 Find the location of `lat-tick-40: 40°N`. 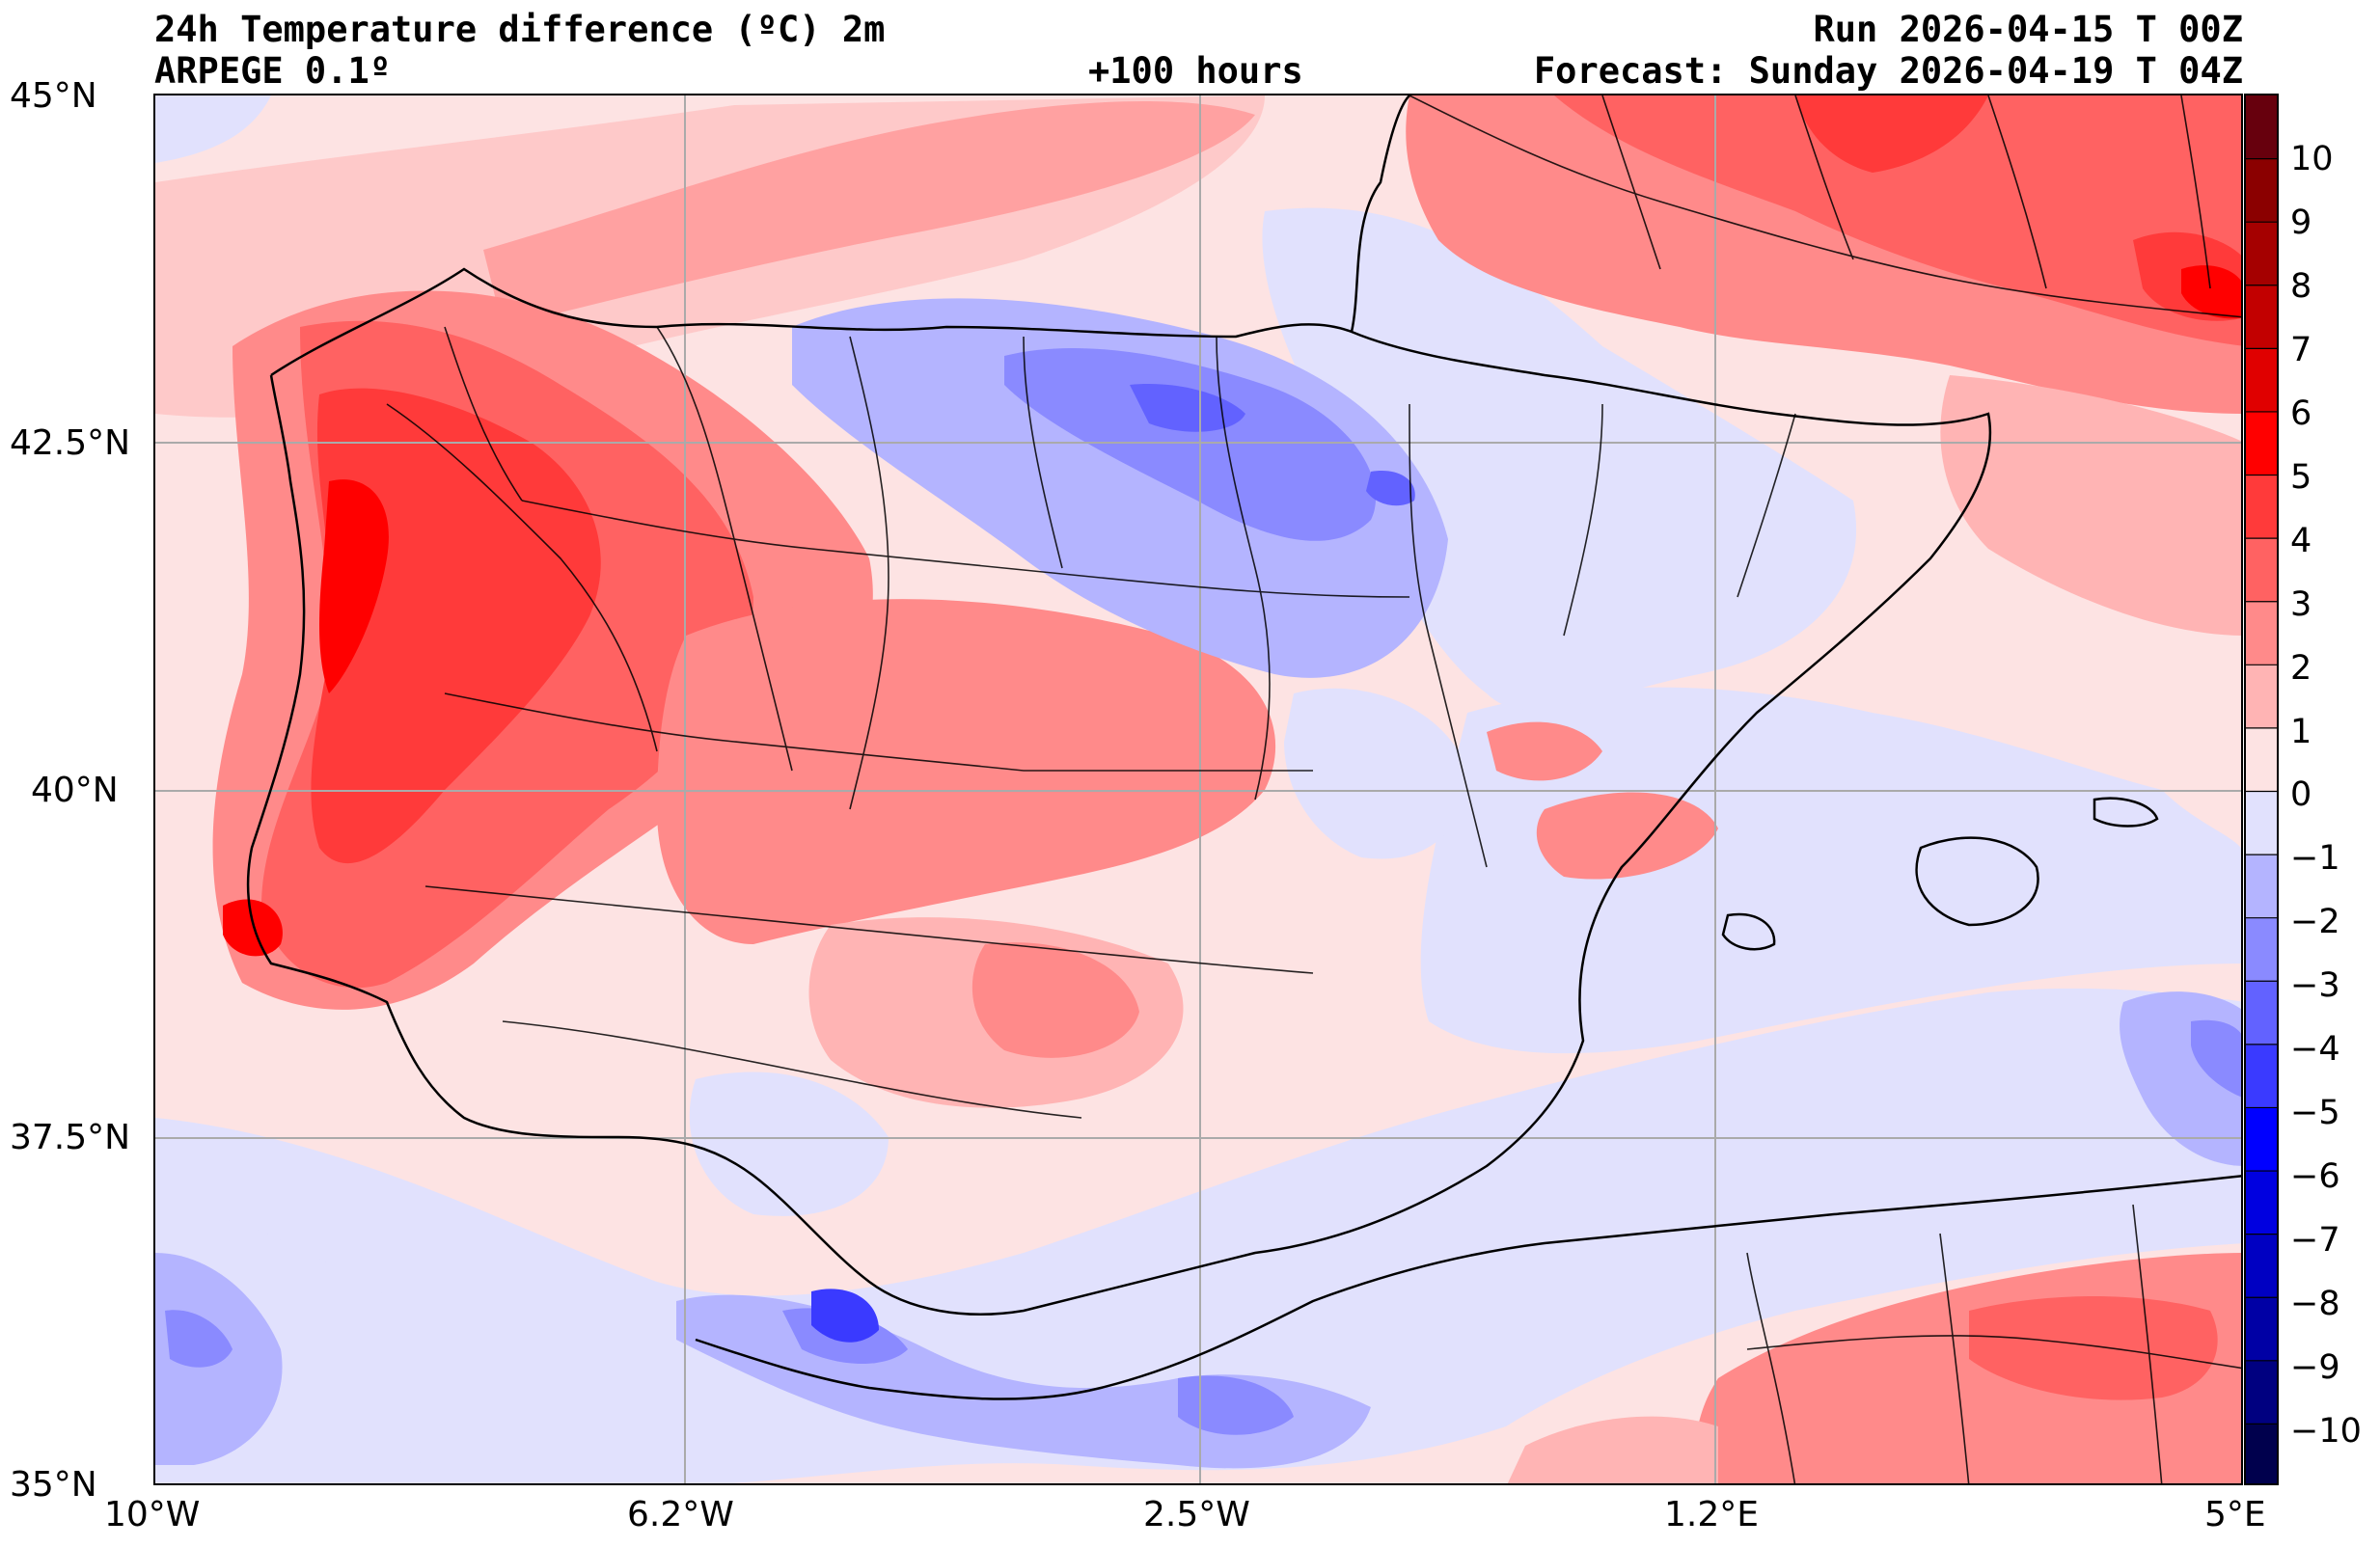

lat-tick-40: 40°N is located at coordinates (75, 791).